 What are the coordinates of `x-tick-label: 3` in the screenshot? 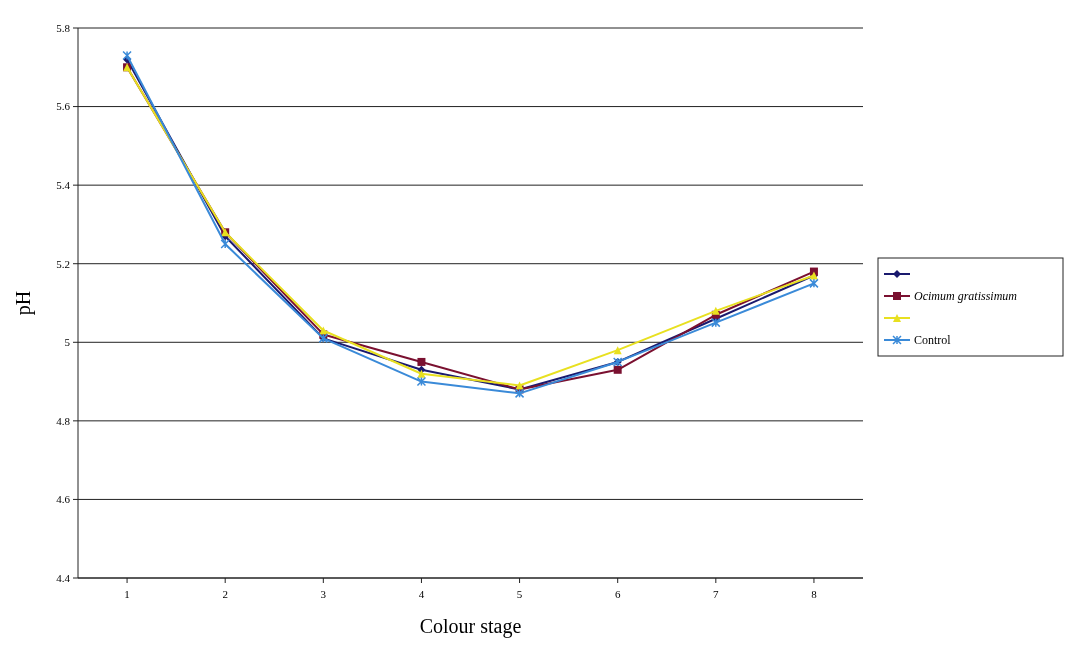 It's located at (323, 594).